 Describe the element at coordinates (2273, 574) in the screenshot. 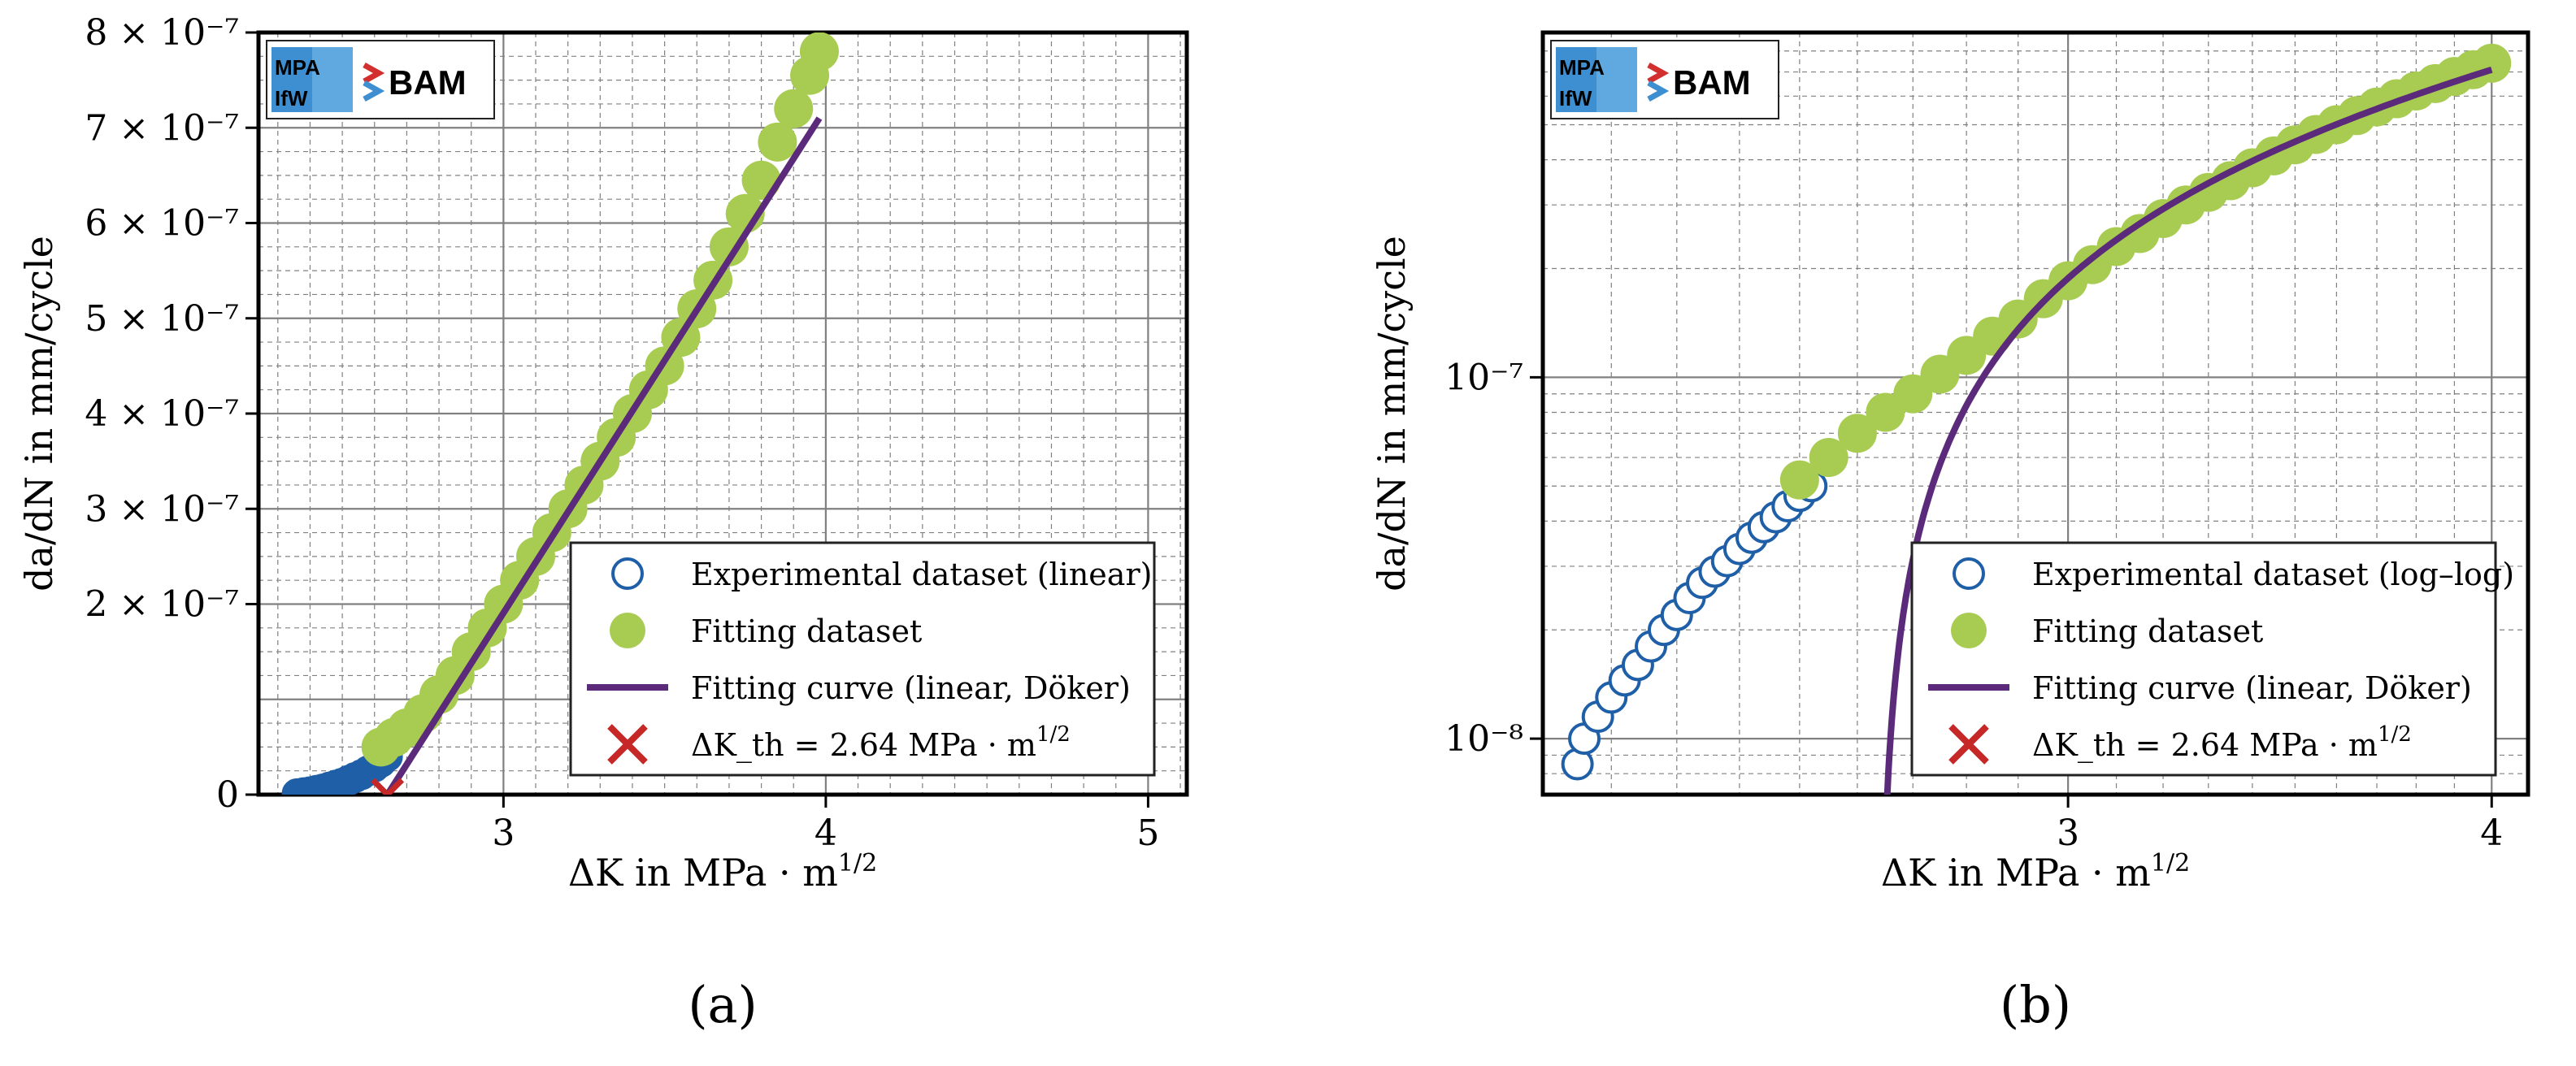

I see `legend-label: Experimental dataset (log–log)` at that location.